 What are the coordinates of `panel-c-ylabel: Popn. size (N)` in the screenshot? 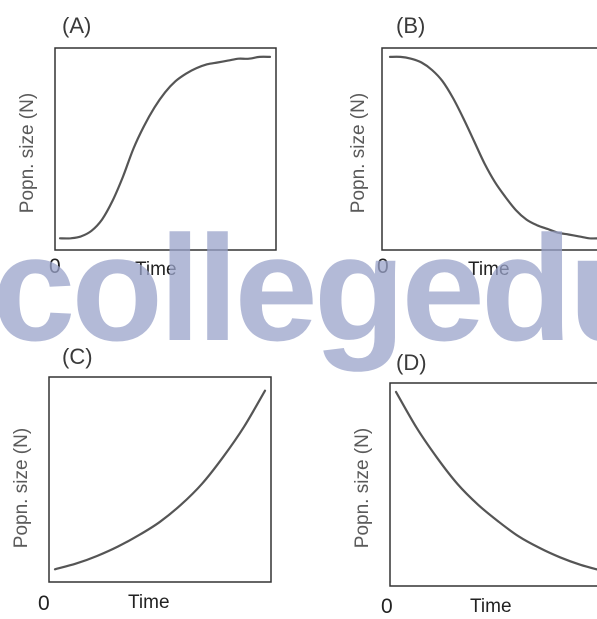 It's located at (21, 488).